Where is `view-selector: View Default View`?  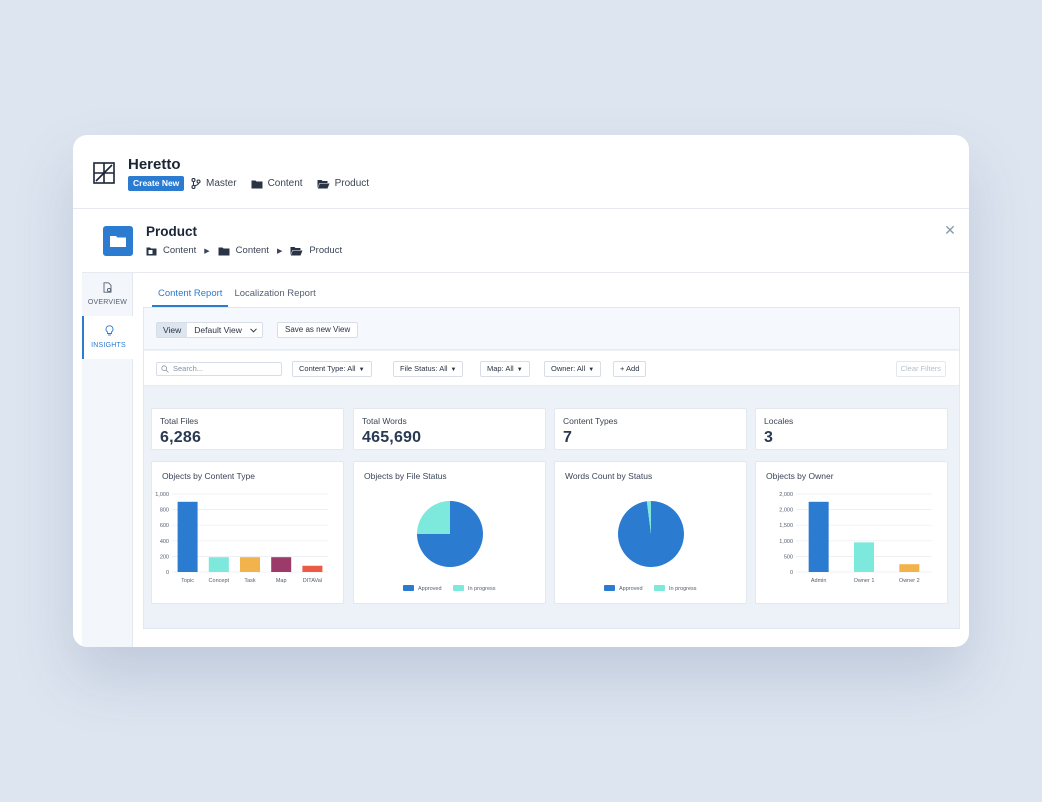
view-selector: View Default View is located at coordinates (209, 330).